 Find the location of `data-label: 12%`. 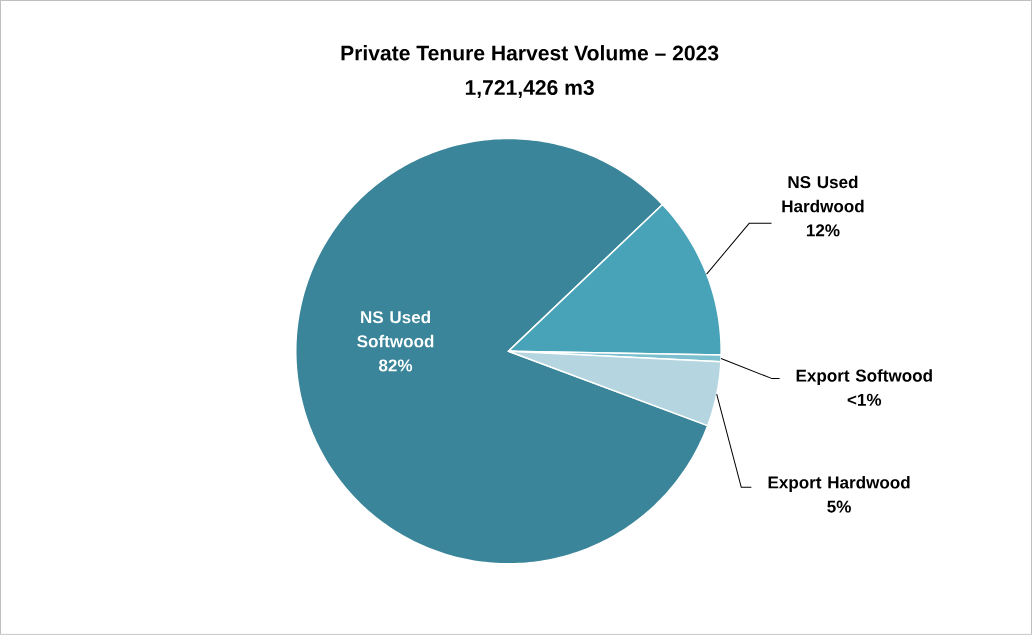

data-label: 12% is located at coordinates (823, 230).